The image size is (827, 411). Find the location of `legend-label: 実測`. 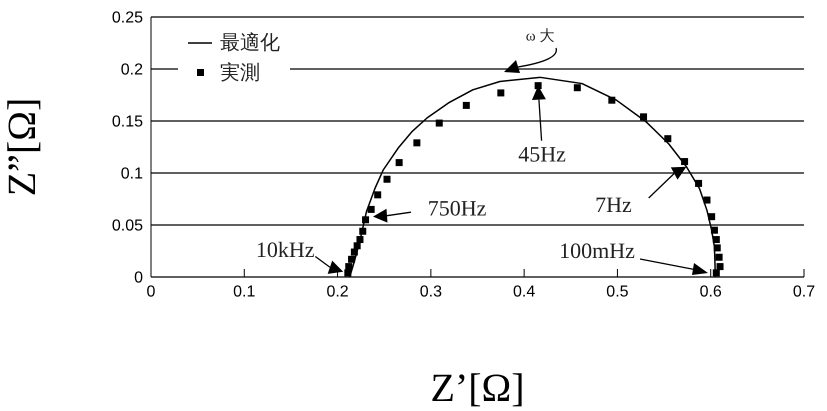

legend-label: 実測 is located at coordinates (240, 73).